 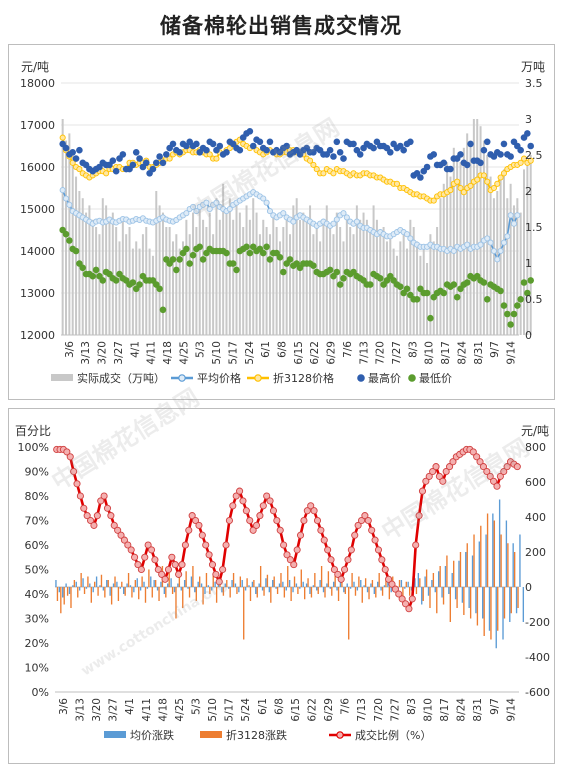 I want to click on x-tick-label: 8/17, so click(x=446, y=353).